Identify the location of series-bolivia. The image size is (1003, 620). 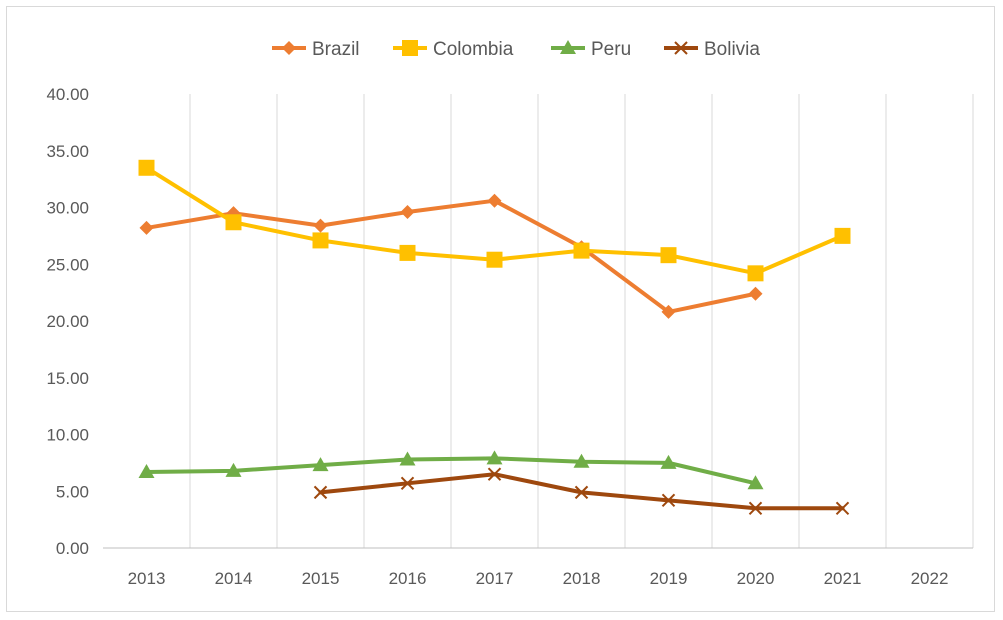
(581, 491).